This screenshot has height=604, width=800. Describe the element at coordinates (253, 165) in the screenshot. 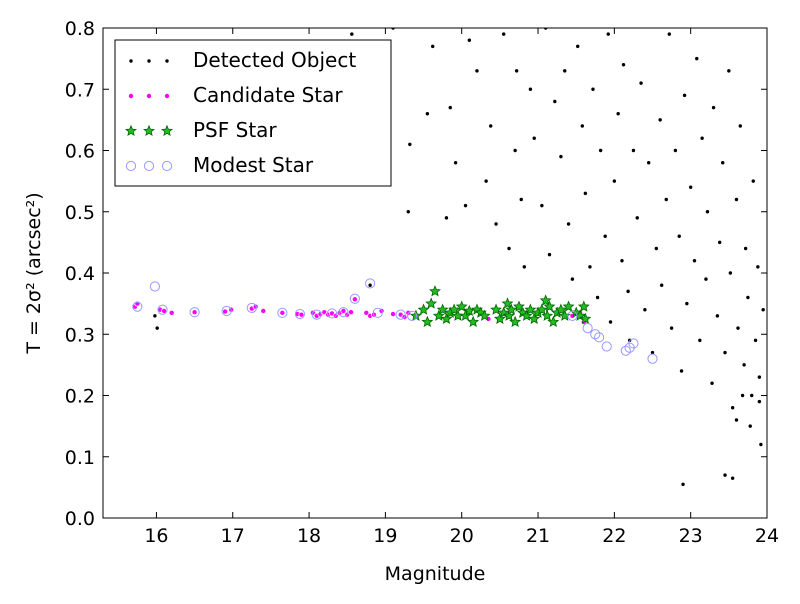

I see `legend-label-modest: Modest Star` at that location.